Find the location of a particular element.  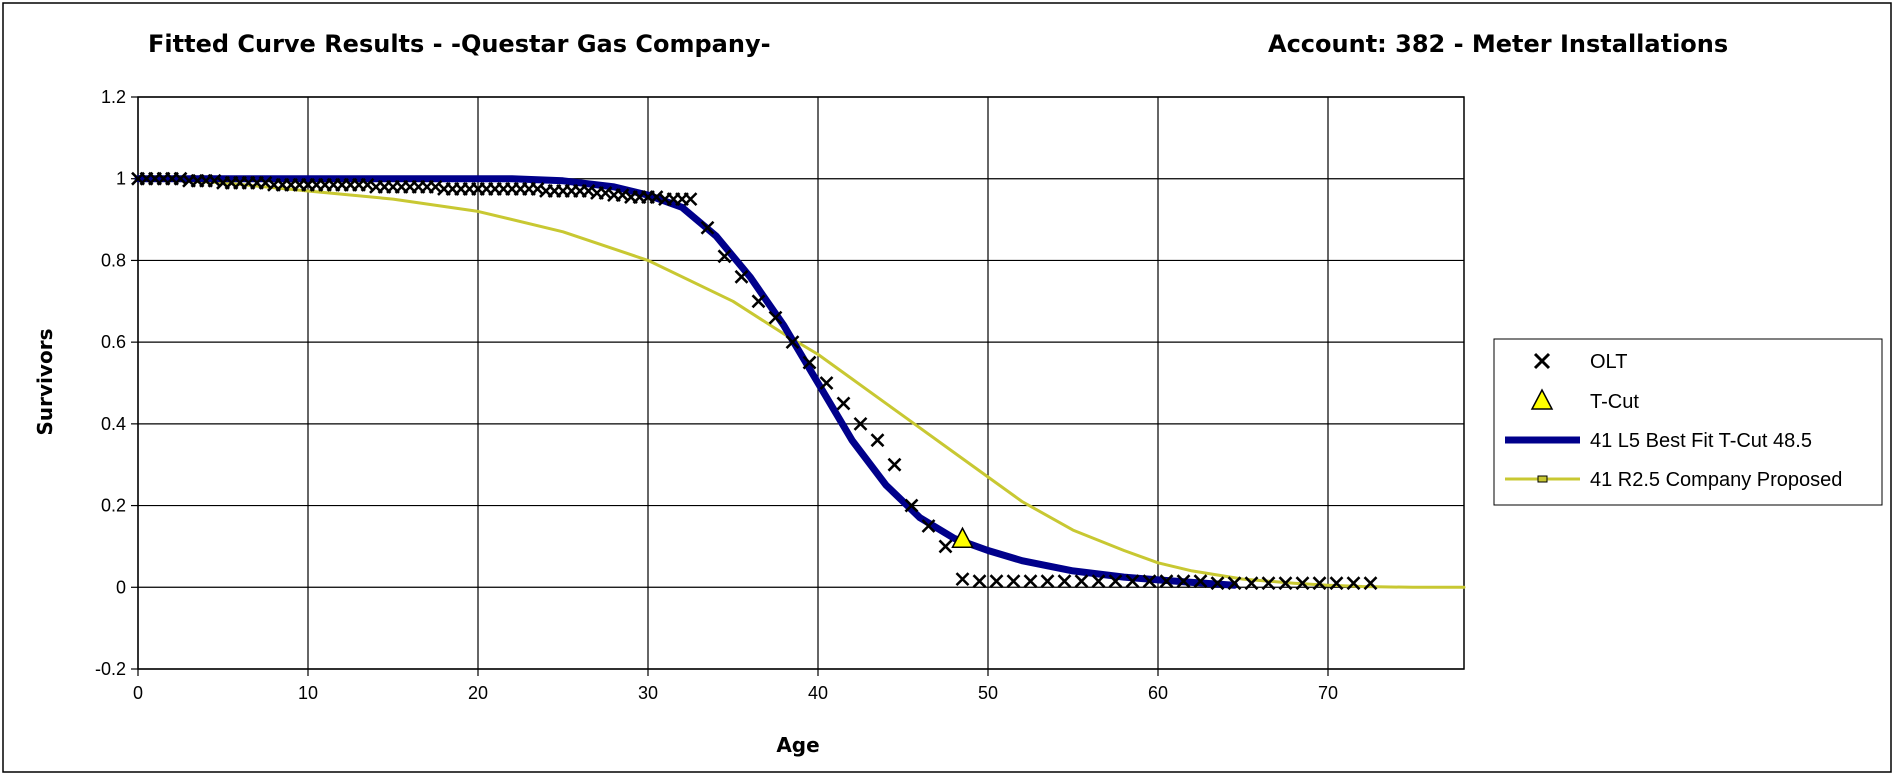

legend-label-l5: 41 L5 Best Fit T-Cut 48.5 is located at coordinates (1701, 441).